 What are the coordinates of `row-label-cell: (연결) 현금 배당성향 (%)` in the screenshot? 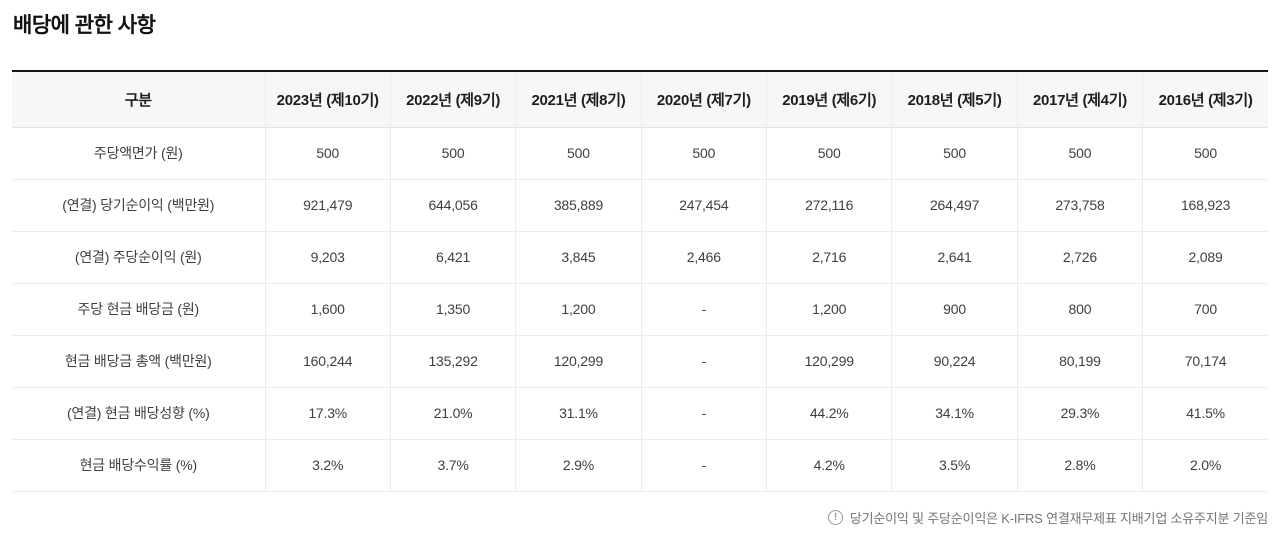 It's located at (138, 413).